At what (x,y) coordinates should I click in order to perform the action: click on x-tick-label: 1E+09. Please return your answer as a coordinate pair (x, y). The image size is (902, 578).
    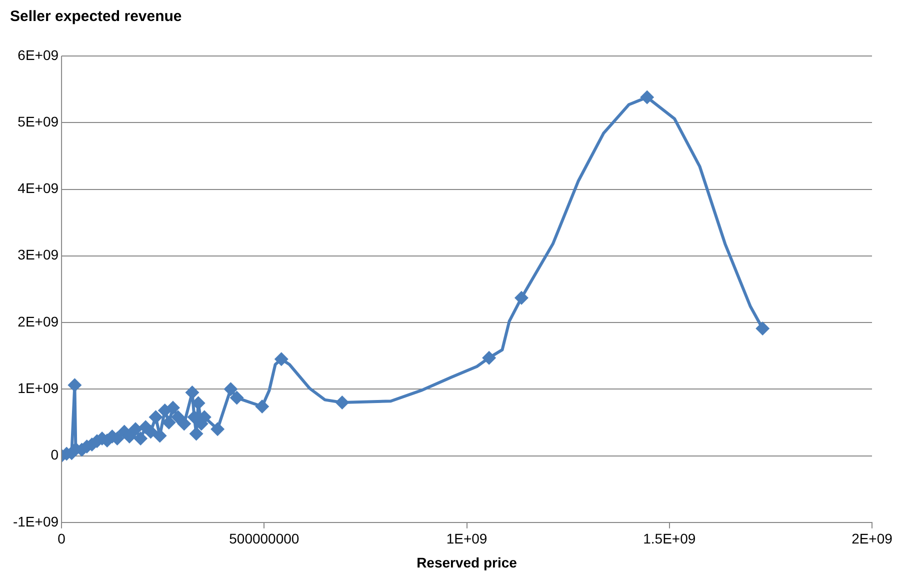
    Looking at the image, I should click on (467, 538).